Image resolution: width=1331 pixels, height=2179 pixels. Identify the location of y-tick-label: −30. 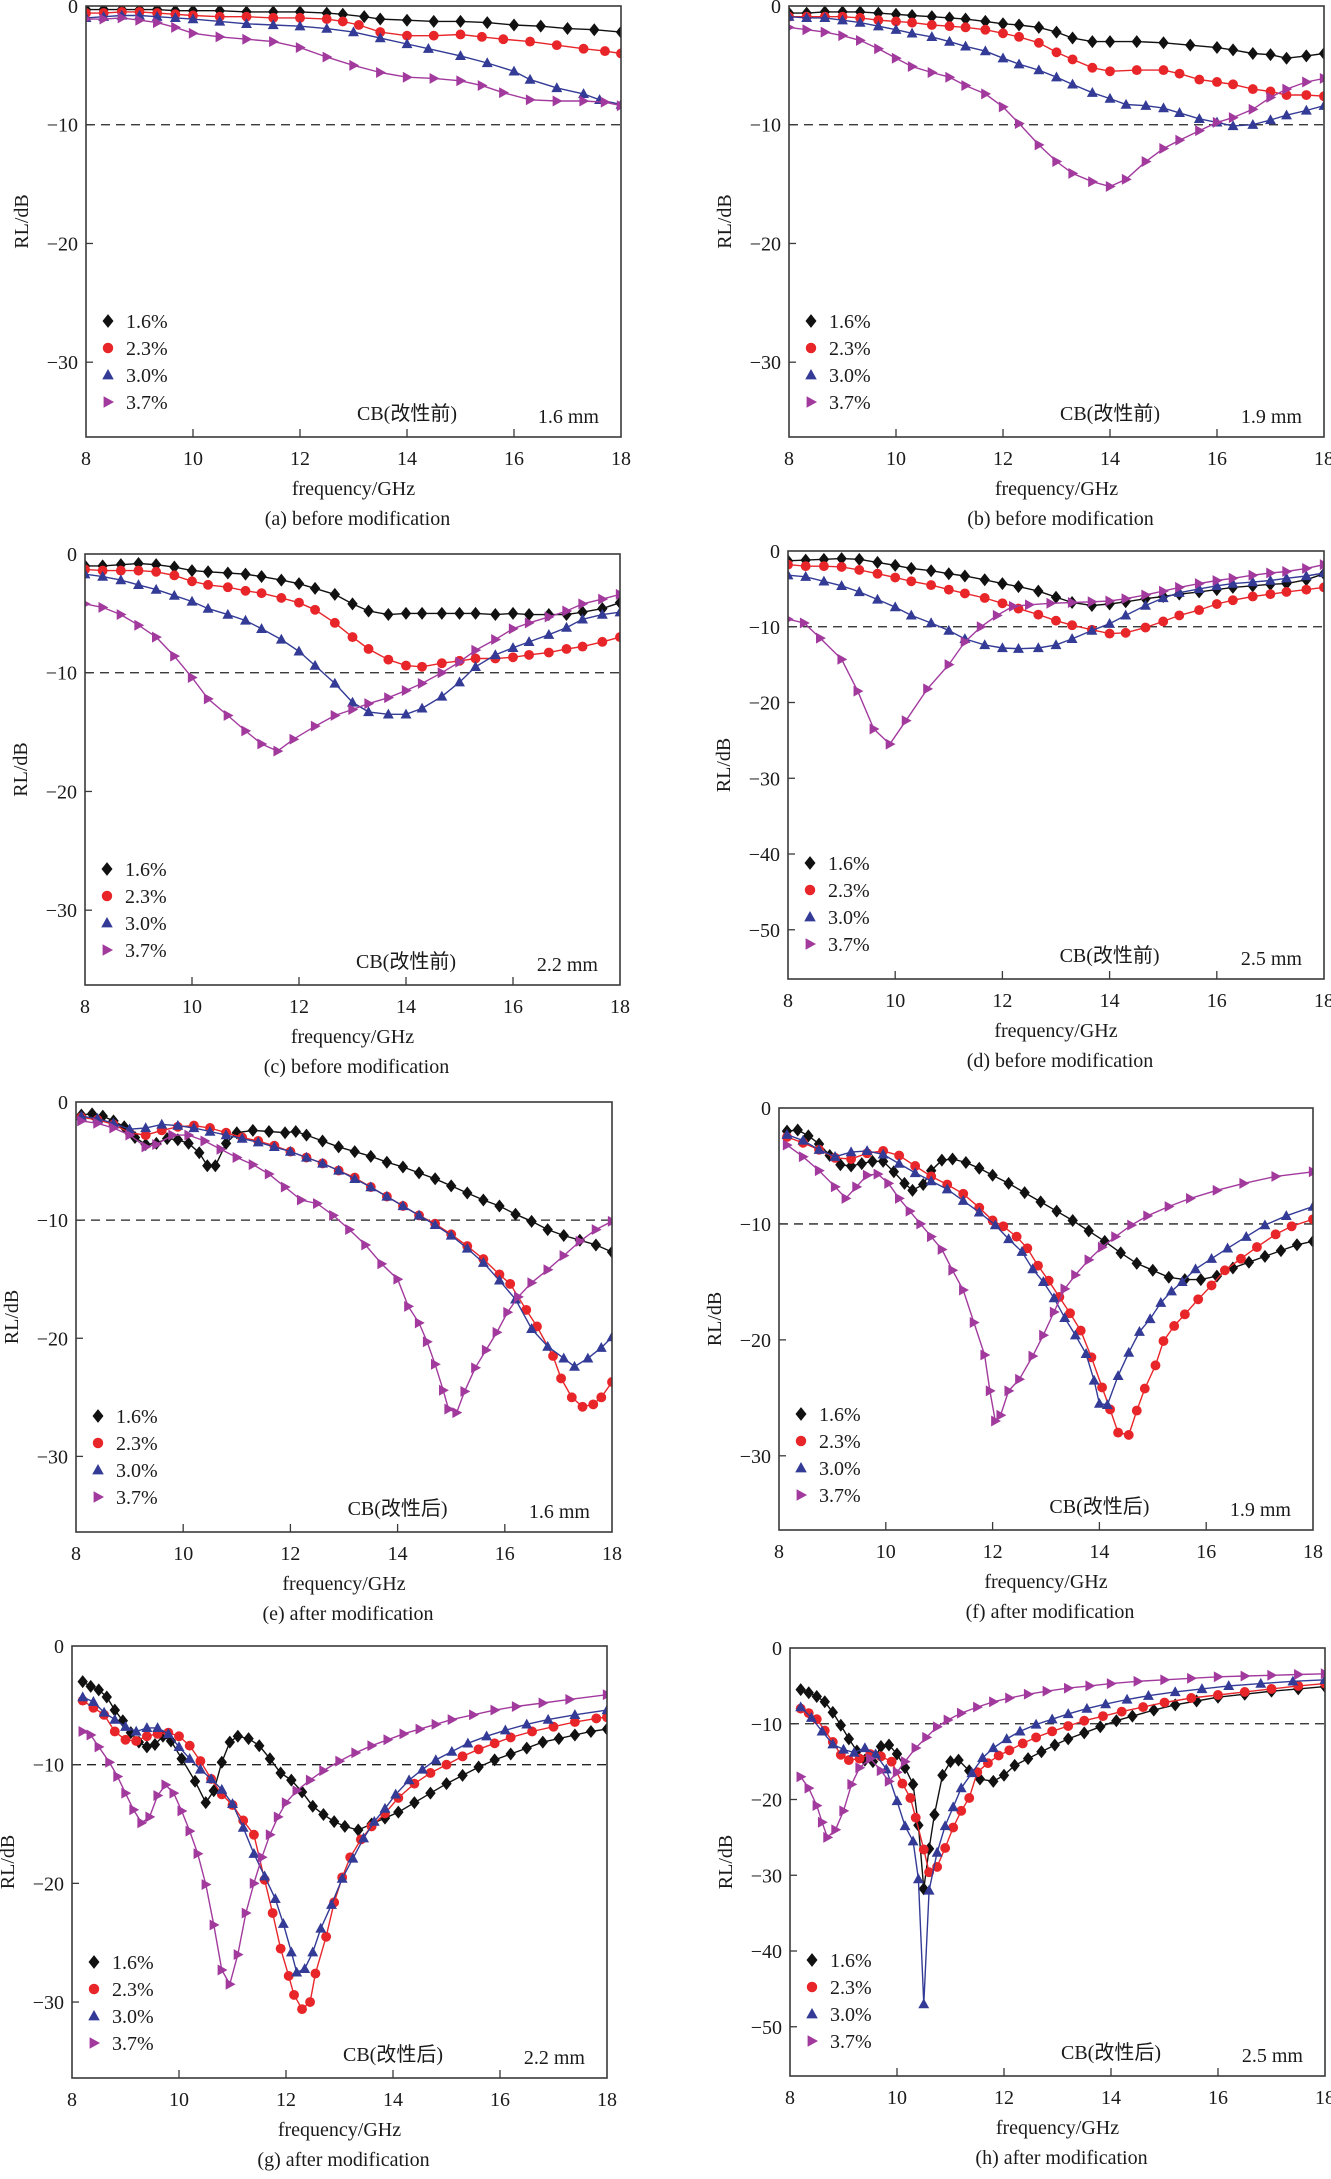
(48, 2003).